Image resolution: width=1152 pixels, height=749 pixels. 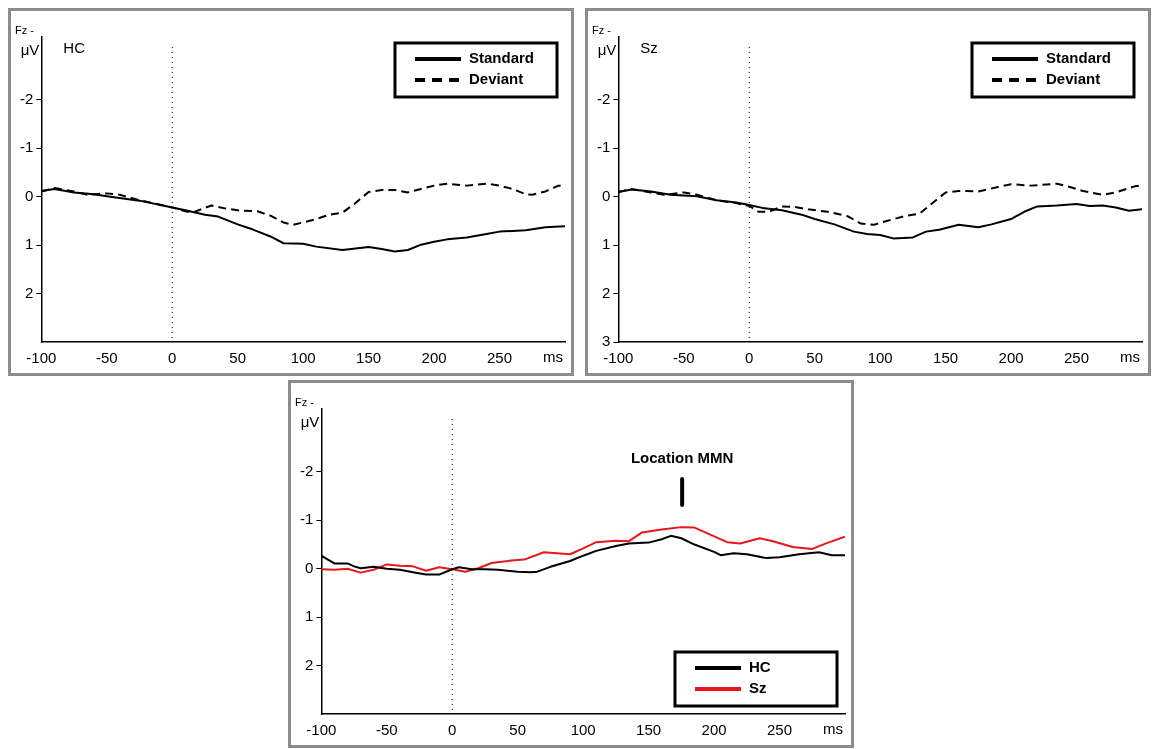 What do you see at coordinates (74, 48) in the screenshot?
I see `chart-title: HC` at bounding box center [74, 48].